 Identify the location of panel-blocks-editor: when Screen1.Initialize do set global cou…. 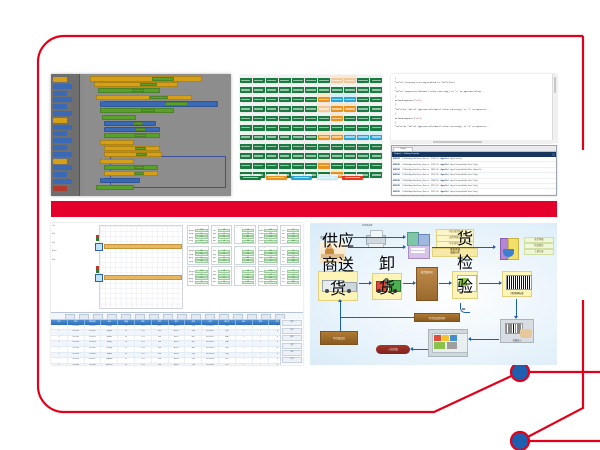
(141, 135).